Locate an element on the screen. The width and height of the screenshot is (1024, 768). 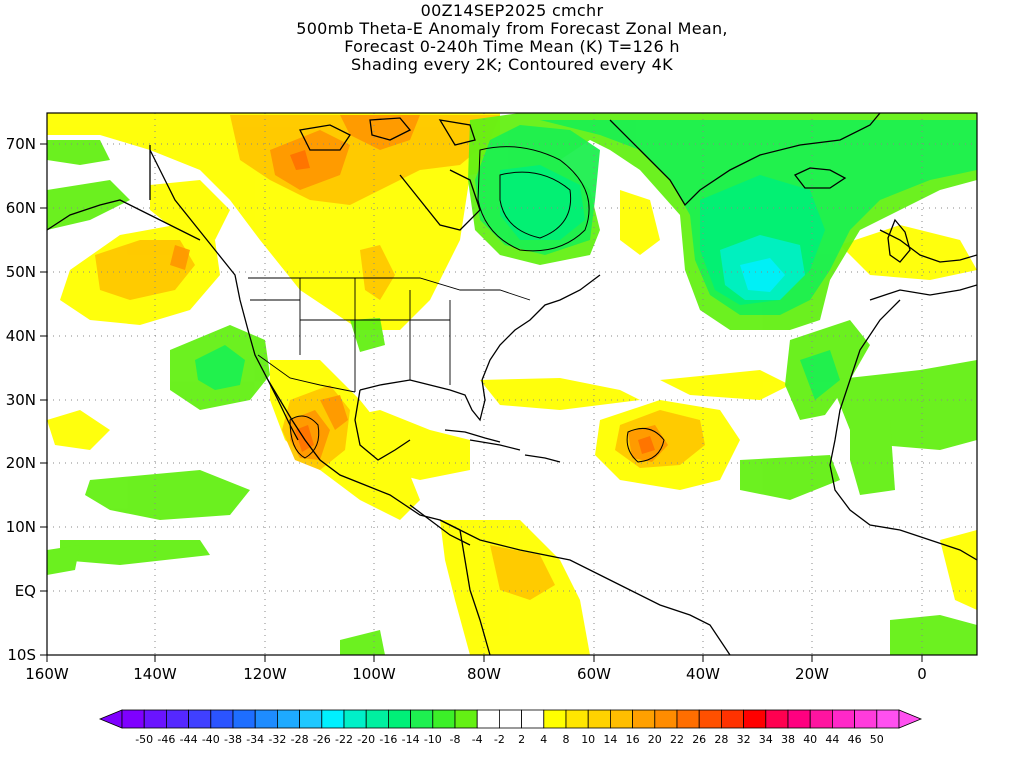
country-borders is located at coordinates (389, 335).